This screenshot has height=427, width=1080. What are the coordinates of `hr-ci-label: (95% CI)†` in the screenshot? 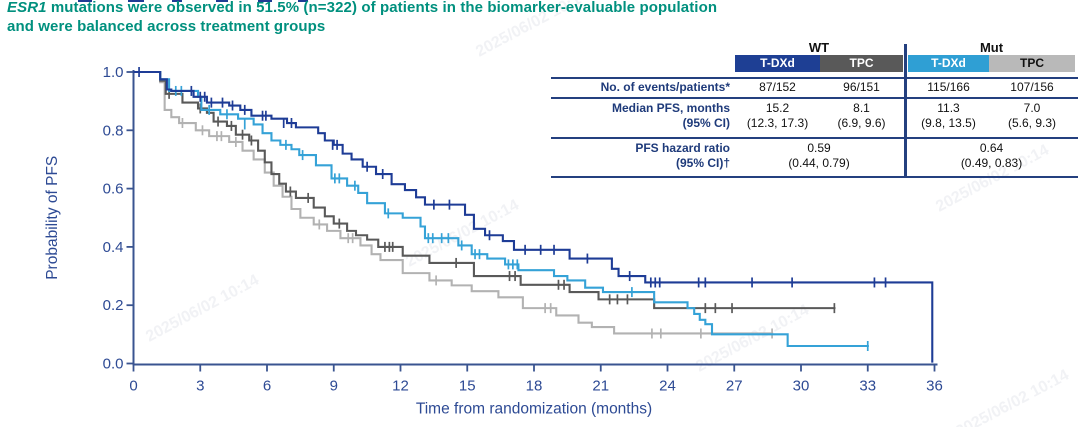 It's located at (702, 163).